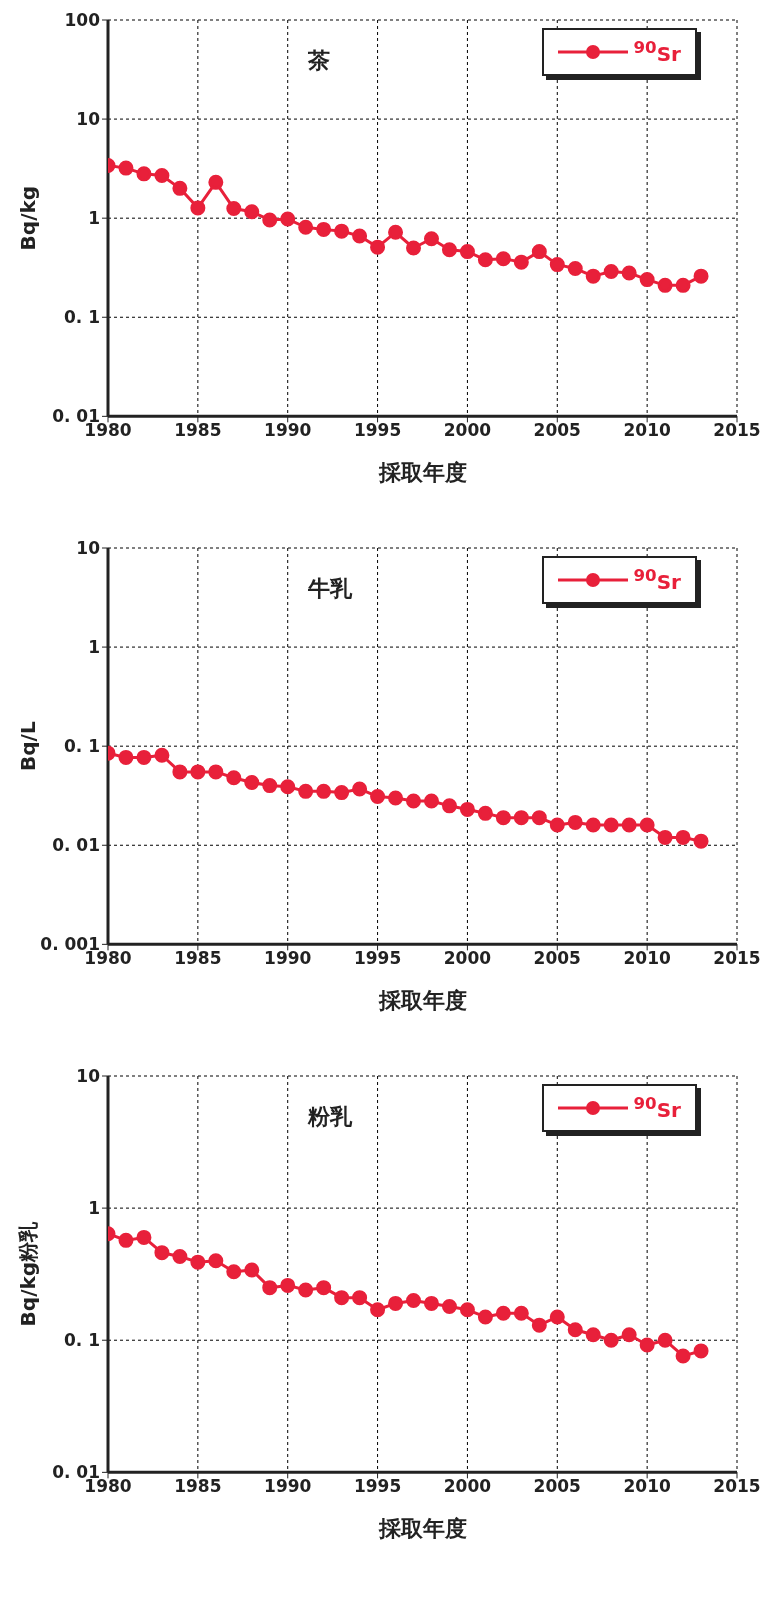  What do you see at coordinates (330, 1117) in the screenshot?
I see `text: 粉乳` at bounding box center [330, 1117].